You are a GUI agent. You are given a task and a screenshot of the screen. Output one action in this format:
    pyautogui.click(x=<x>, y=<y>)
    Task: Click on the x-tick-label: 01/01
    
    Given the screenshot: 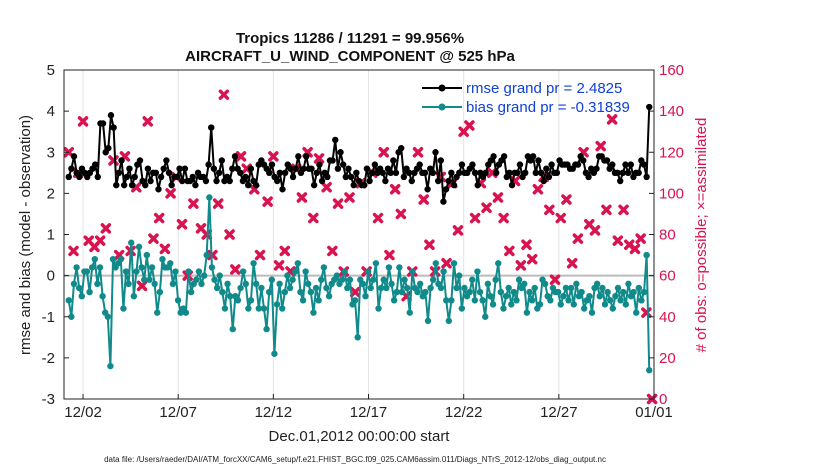 What is the action you would take?
    pyautogui.click(x=654, y=412)
    